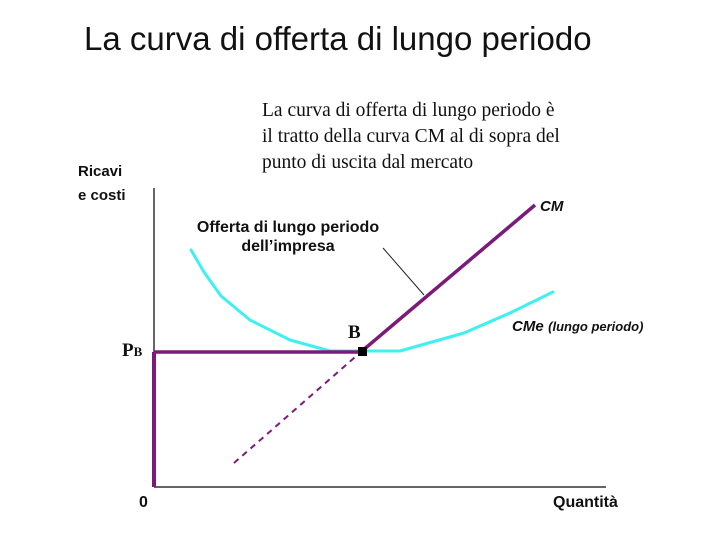 The image size is (728, 546). I want to click on long-run-supply-label: Offerta di lungo periodo dell’impresa, so click(288, 237).